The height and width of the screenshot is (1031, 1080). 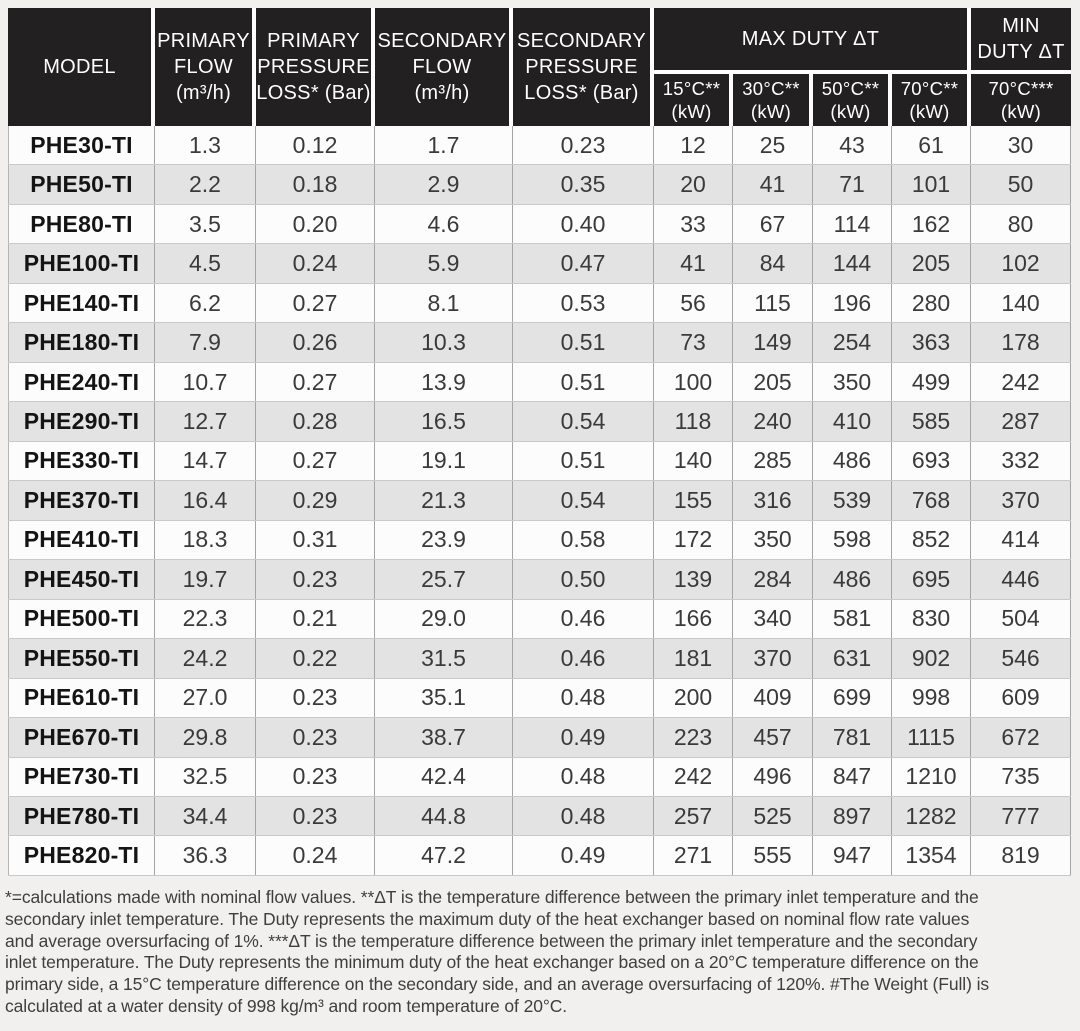 What do you see at coordinates (315, 184) in the screenshot?
I see `cell-value: 0.18` at bounding box center [315, 184].